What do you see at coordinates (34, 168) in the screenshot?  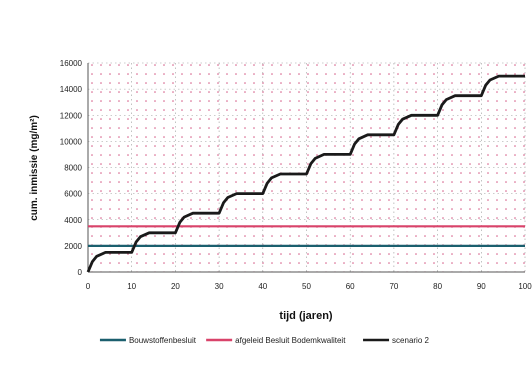 I see `y-axis-title: cum. inmissie (mg/m²)` at bounding box center [34, 168].